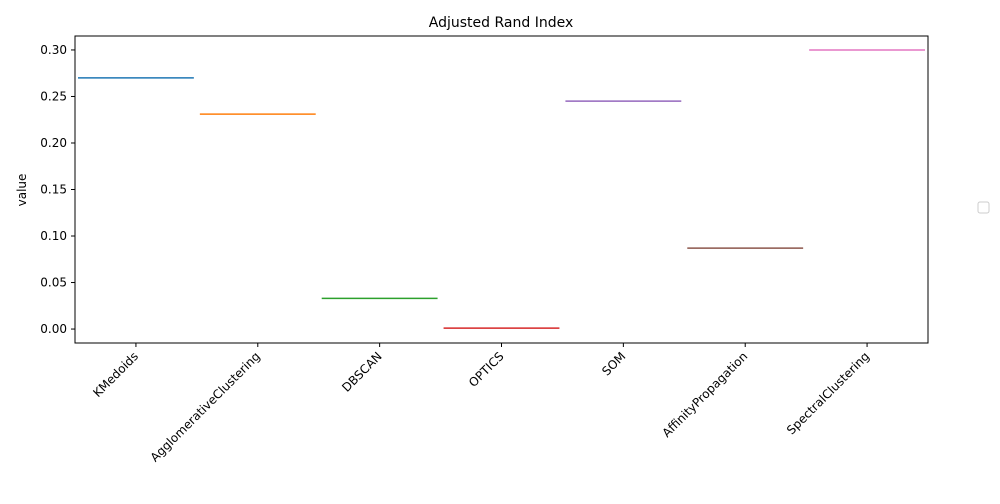 Image resolution: width=1000 pixels, height=504 pixels. What do you see at coordinates (362, 372) in the screenshot?
I see `x-tick-label-dbscan: DBSCAN` at bounding box center [362, 372].